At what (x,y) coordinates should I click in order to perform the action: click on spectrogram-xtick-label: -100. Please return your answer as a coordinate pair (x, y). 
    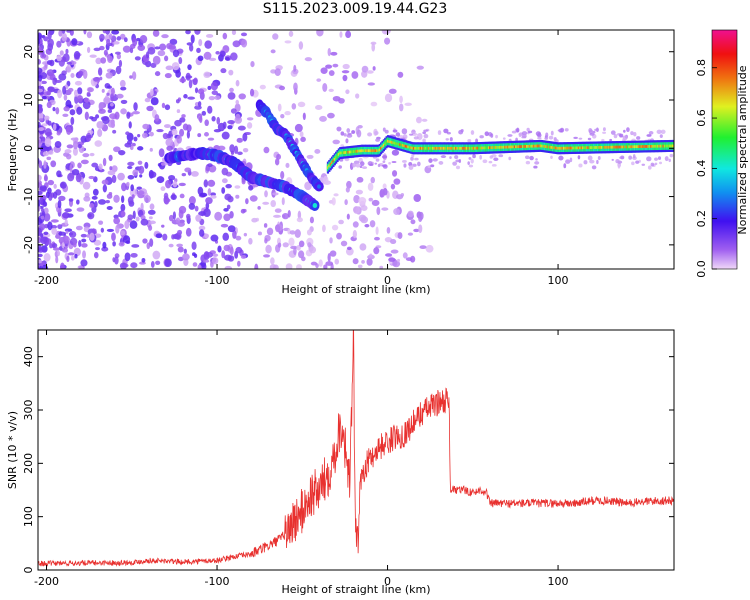
    Looking at the image, I should click on (217, 280).